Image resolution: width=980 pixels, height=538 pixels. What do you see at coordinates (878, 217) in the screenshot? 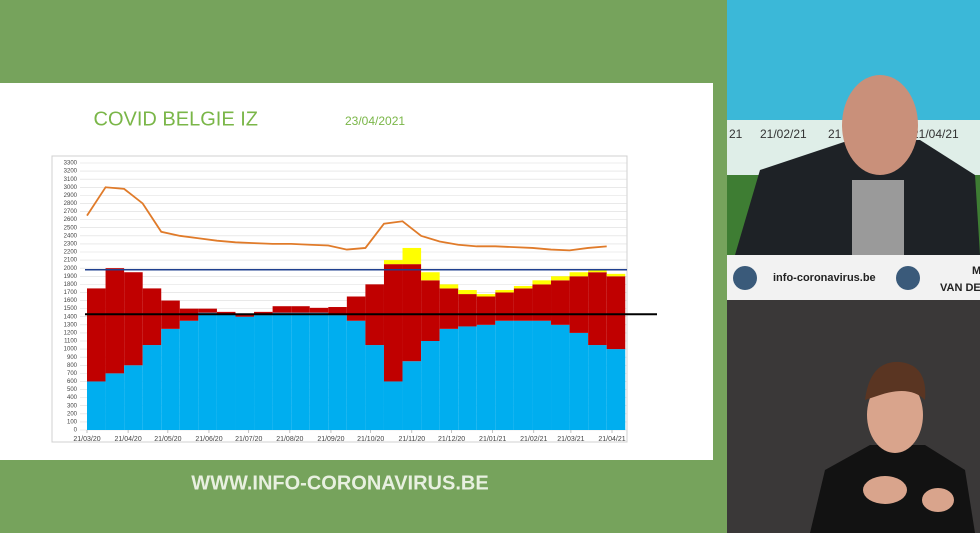
I see `speaker-shirt` at bounding box center [878, 217].